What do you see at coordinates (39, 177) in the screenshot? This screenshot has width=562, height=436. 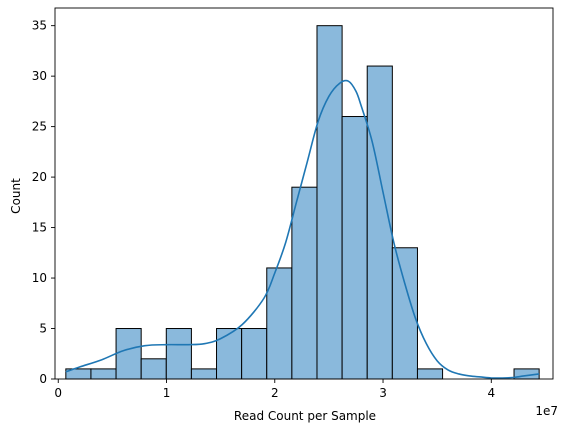 I see `y-tick-label: 20` at bounding box center [39, 177].